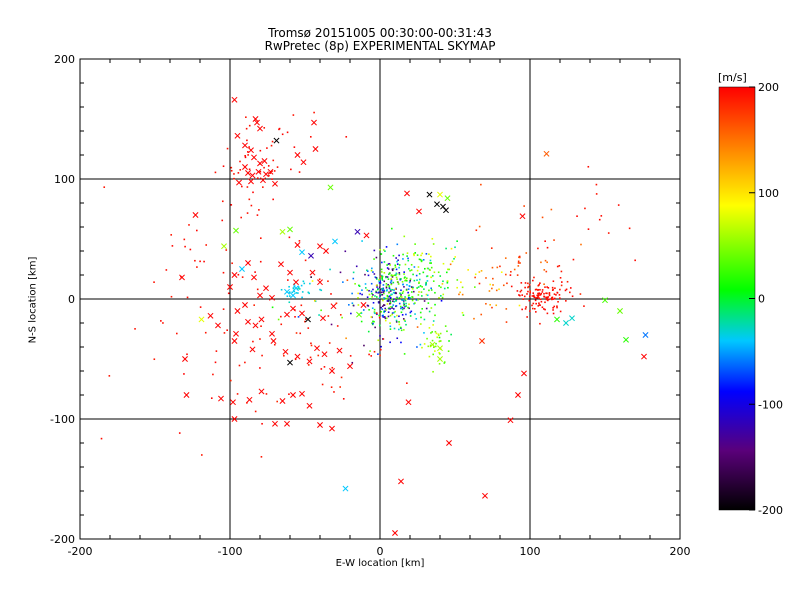 Image resolution: width=800 pixels, height=600 pixels. What do you see at coordinates (80, 551) in the screenshot?
I see `x-tick-label: -200` at bounding box center [80, 551].